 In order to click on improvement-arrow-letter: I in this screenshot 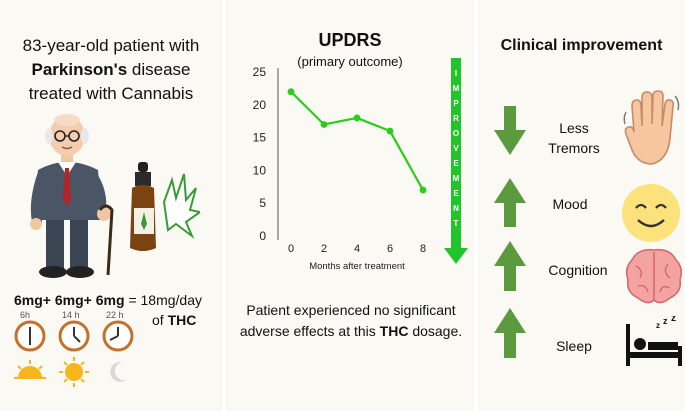, I will do `click(456, 73)`.